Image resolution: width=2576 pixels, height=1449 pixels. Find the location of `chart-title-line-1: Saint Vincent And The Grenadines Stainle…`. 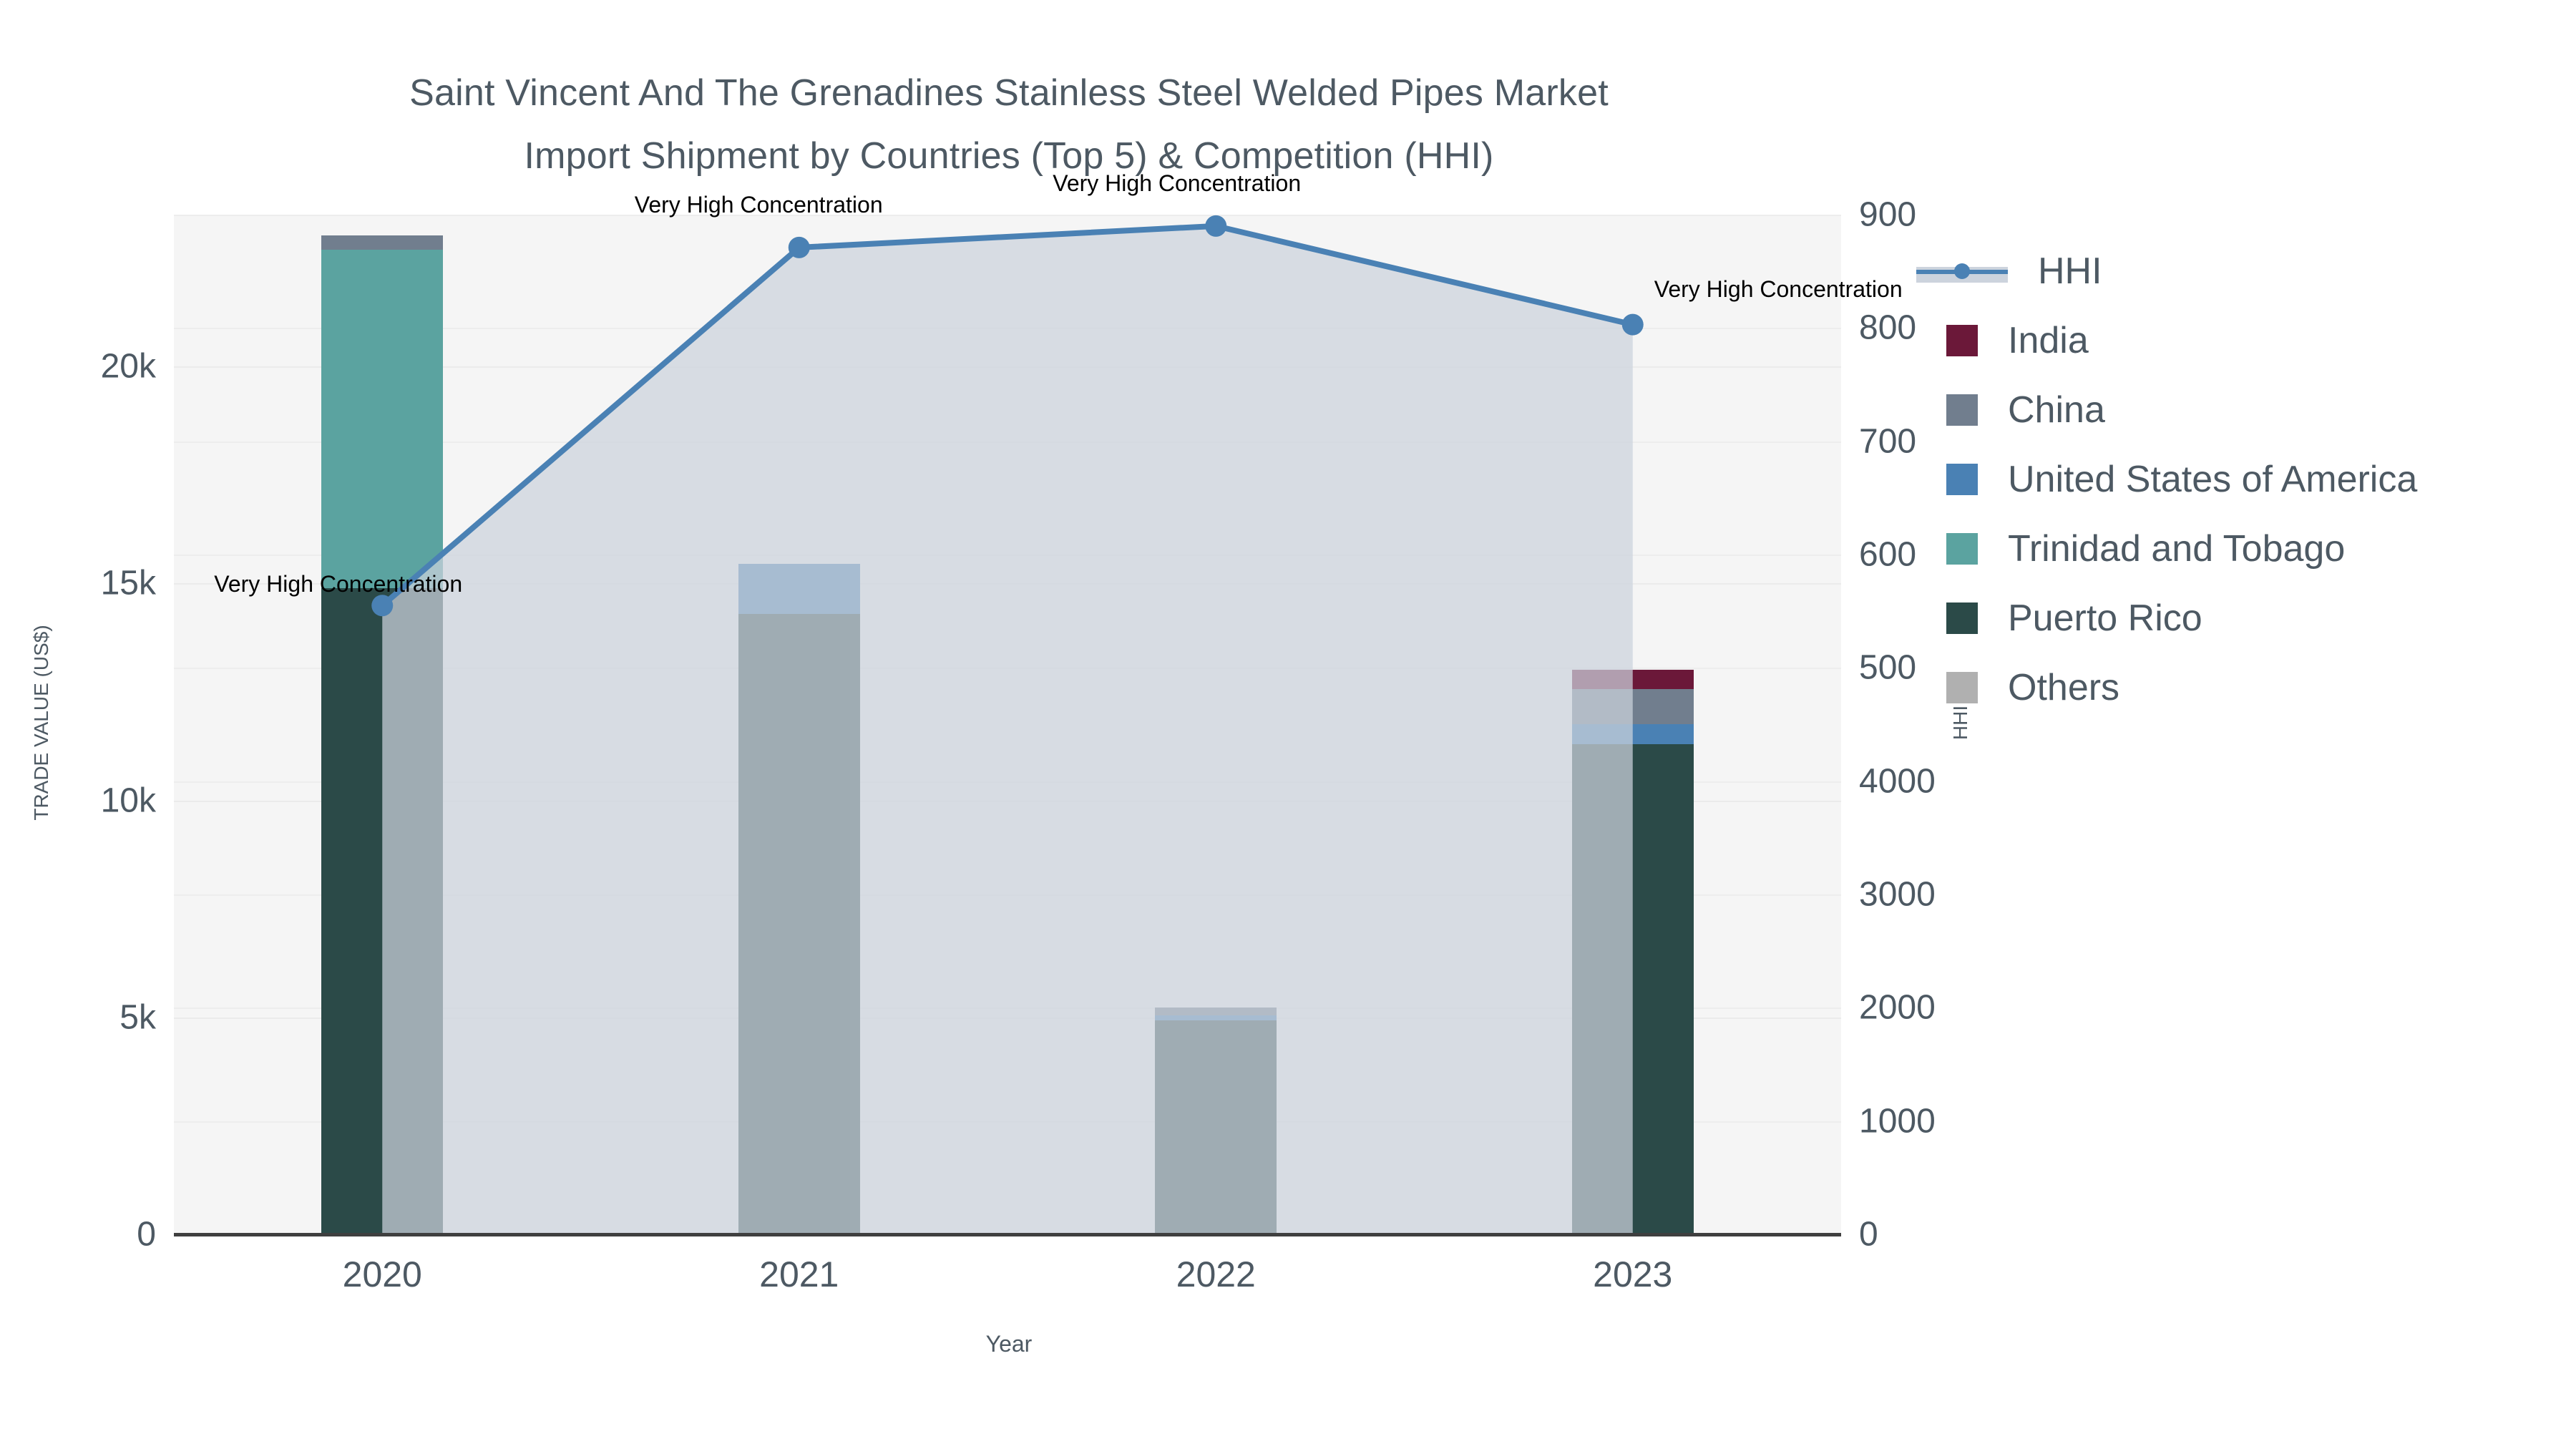

chart-title-line-1: Saint Vincent And The Grenadines Stainle… is located at coordinates (1009, 93).